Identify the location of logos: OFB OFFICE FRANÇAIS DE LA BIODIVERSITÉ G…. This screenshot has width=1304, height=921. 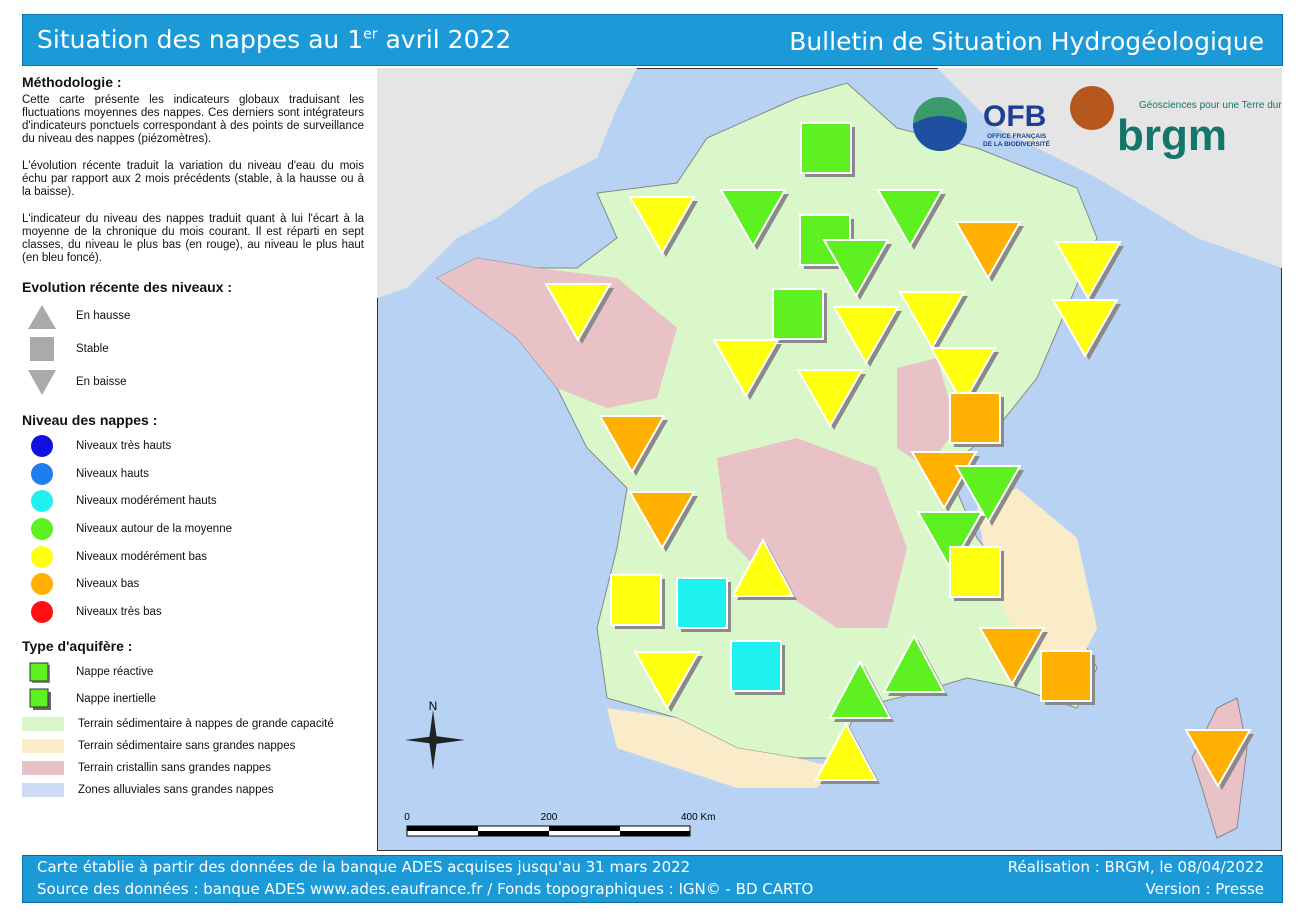
(1097, 123).